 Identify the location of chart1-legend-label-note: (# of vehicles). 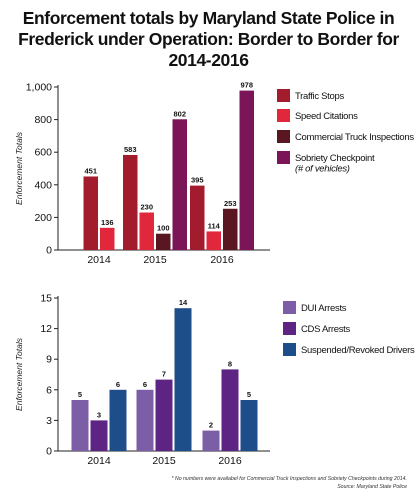
(322, 169).